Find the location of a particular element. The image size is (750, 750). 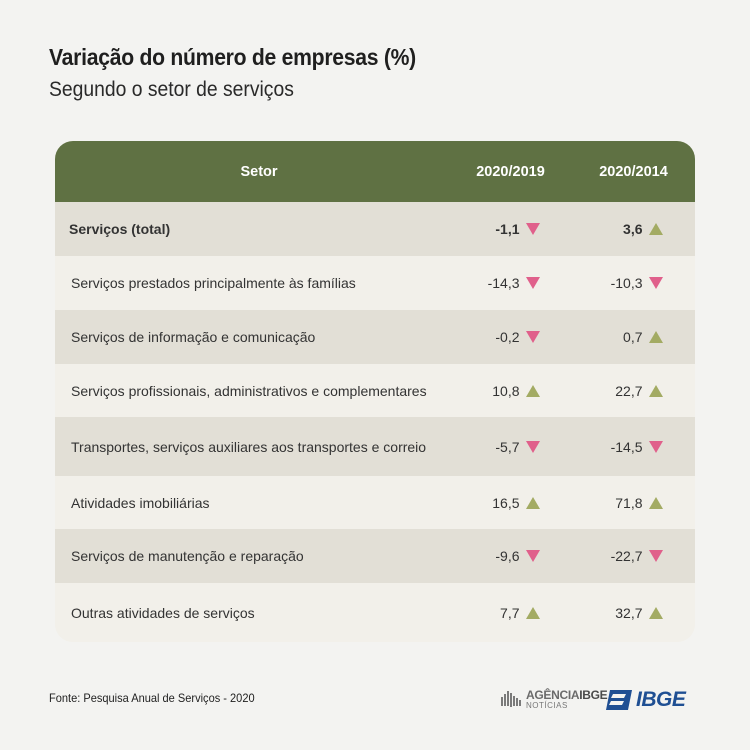

row-value-2020-2019: 7,7 is located at coordinates (510, 613).